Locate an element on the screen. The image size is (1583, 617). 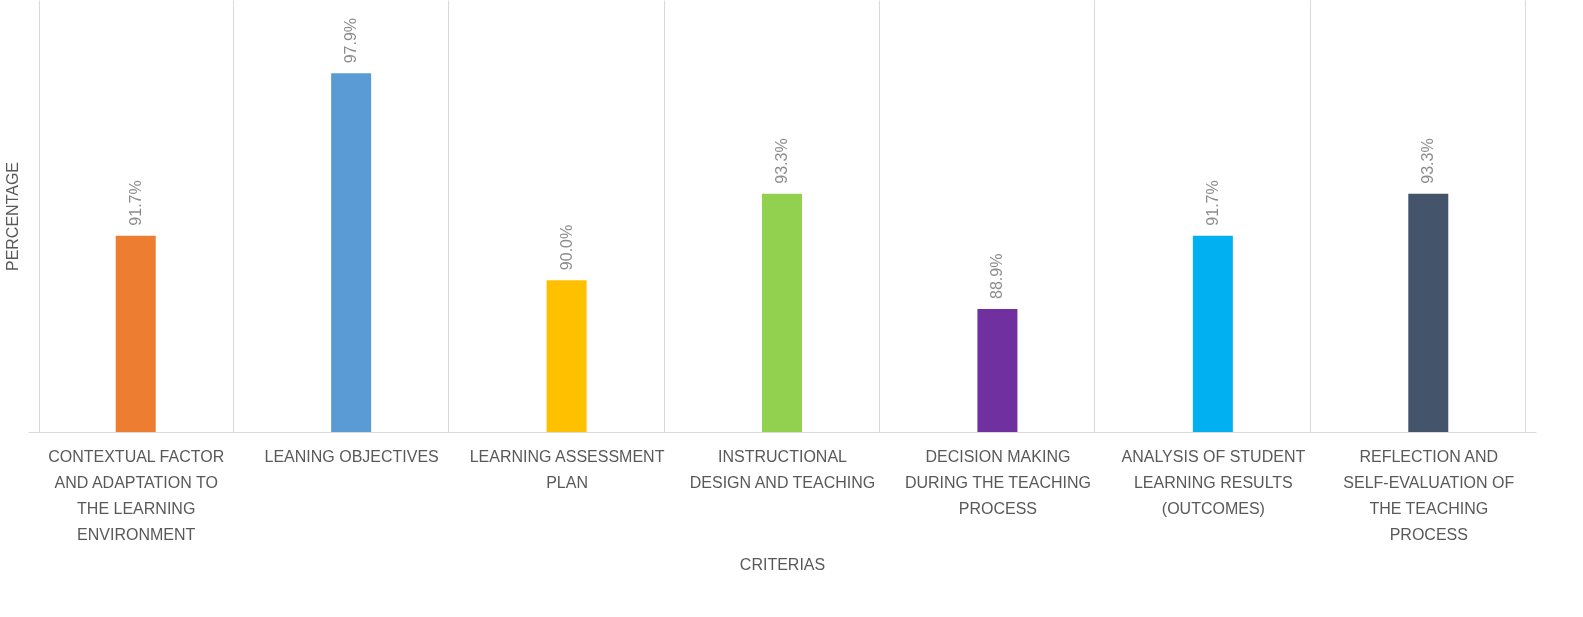
x-tick-label: DECISION MAKING DURING THE TEACHING PROCESS is located at coordinates (997, 482).